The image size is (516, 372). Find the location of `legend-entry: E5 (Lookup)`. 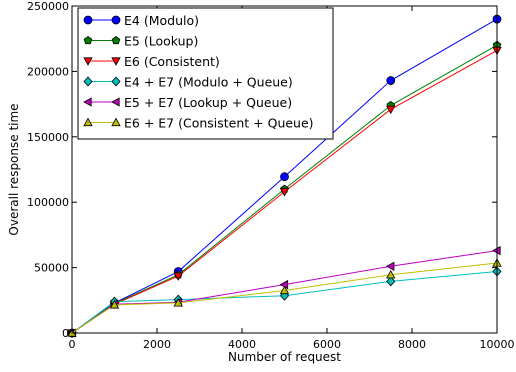

legend-entry: E5 (Lookup) is located at coordinates (140, 41).